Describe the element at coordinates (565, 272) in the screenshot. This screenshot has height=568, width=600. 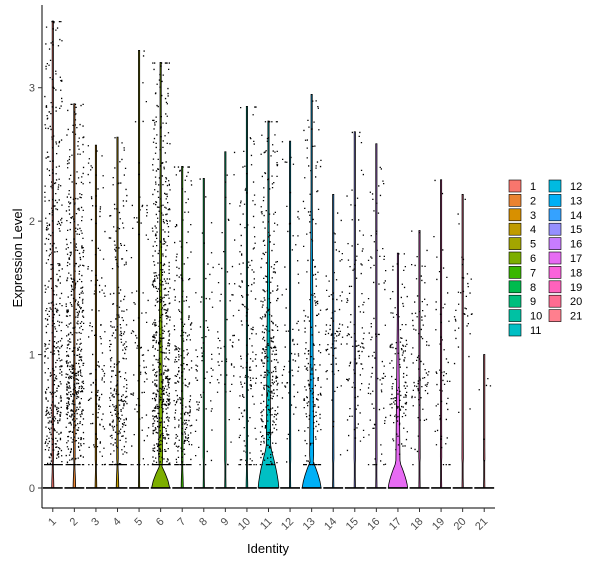
I see `legend-item-18: 18` at that location.